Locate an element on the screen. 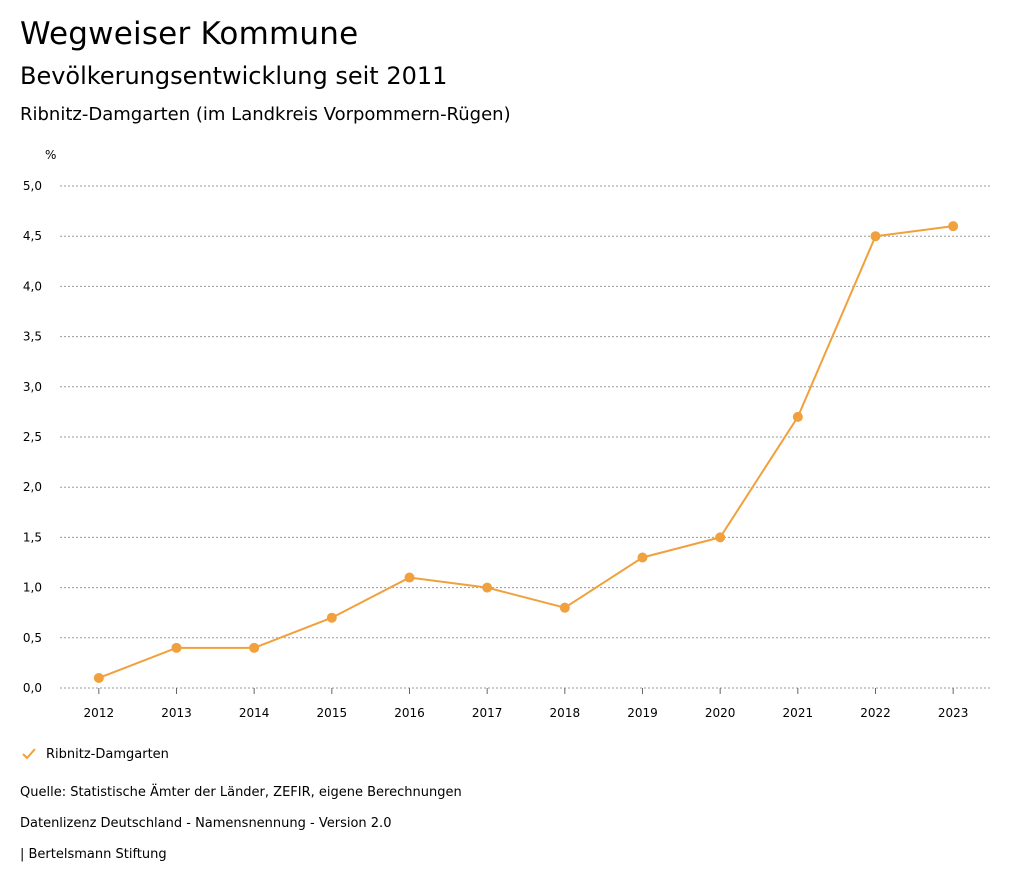  y-tick-label: 1,0 is located at coordinates (32, 588).